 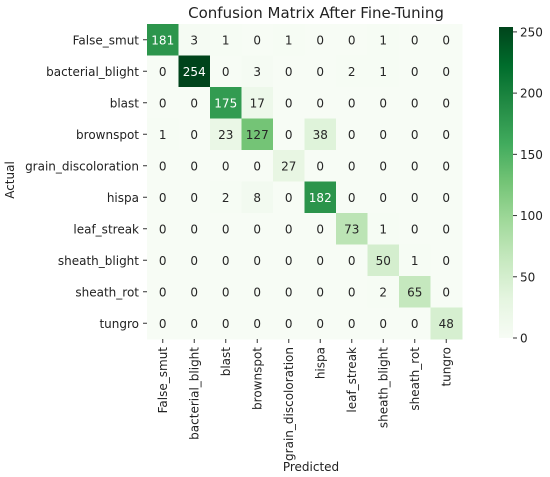 I want to click on cell-value-label: 182, so click(x=320, y=198).